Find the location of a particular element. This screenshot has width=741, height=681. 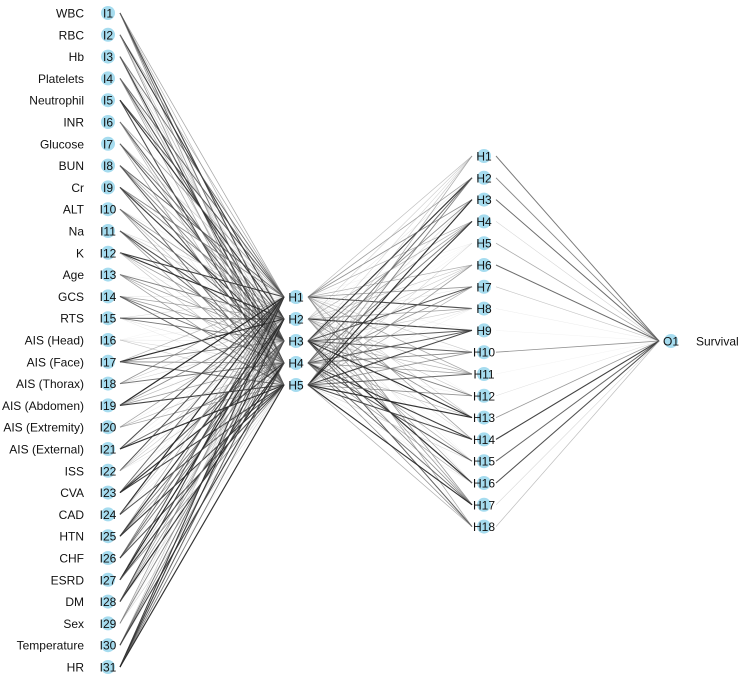

input-node-7-label: I7 is located at coordinates (108, 144).